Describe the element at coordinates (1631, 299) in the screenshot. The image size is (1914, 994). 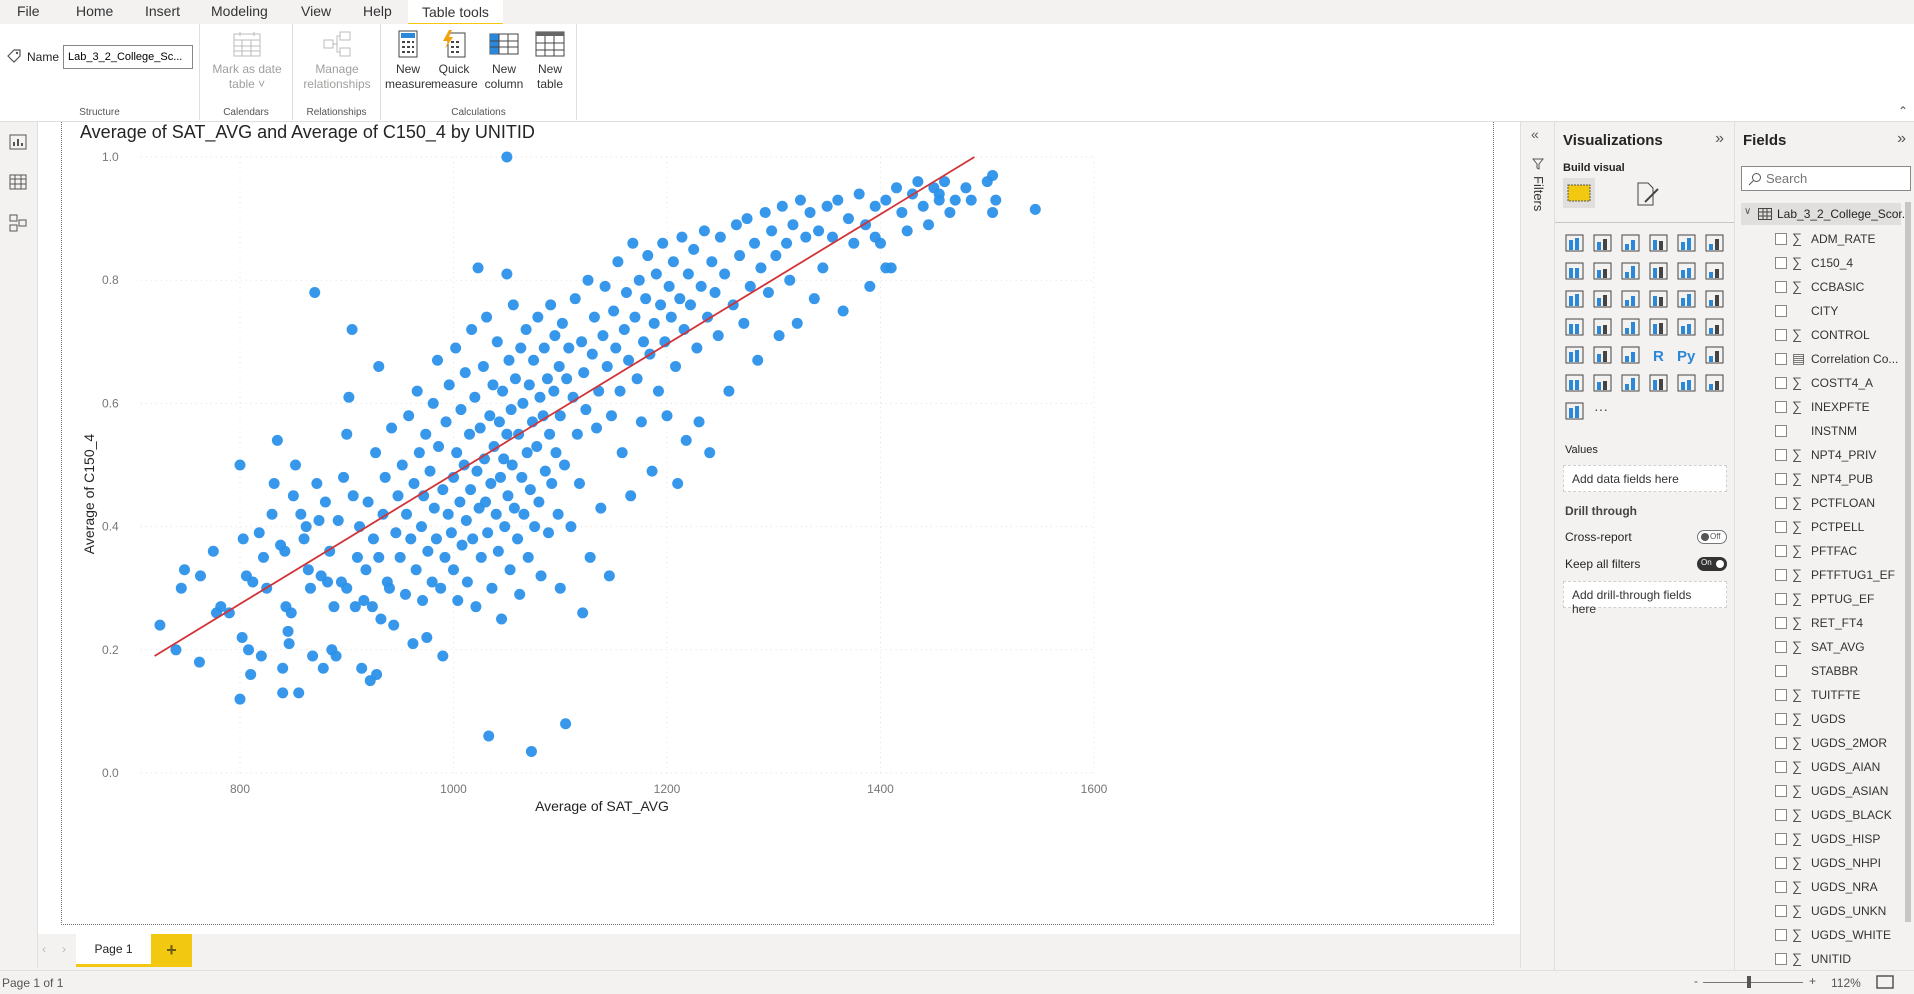
I see `scatter-icon` at that location.